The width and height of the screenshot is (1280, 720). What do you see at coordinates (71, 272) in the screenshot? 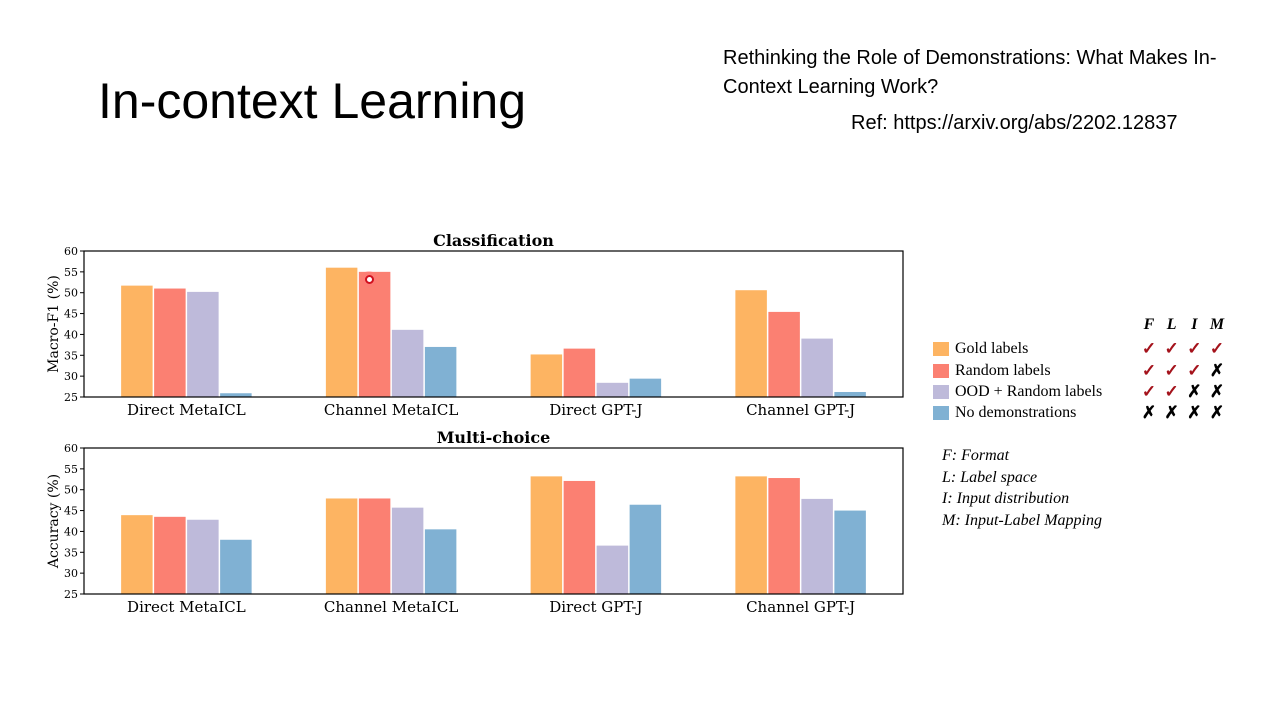
I see `y-tick-label: 55` at bounding box center [71, 272].